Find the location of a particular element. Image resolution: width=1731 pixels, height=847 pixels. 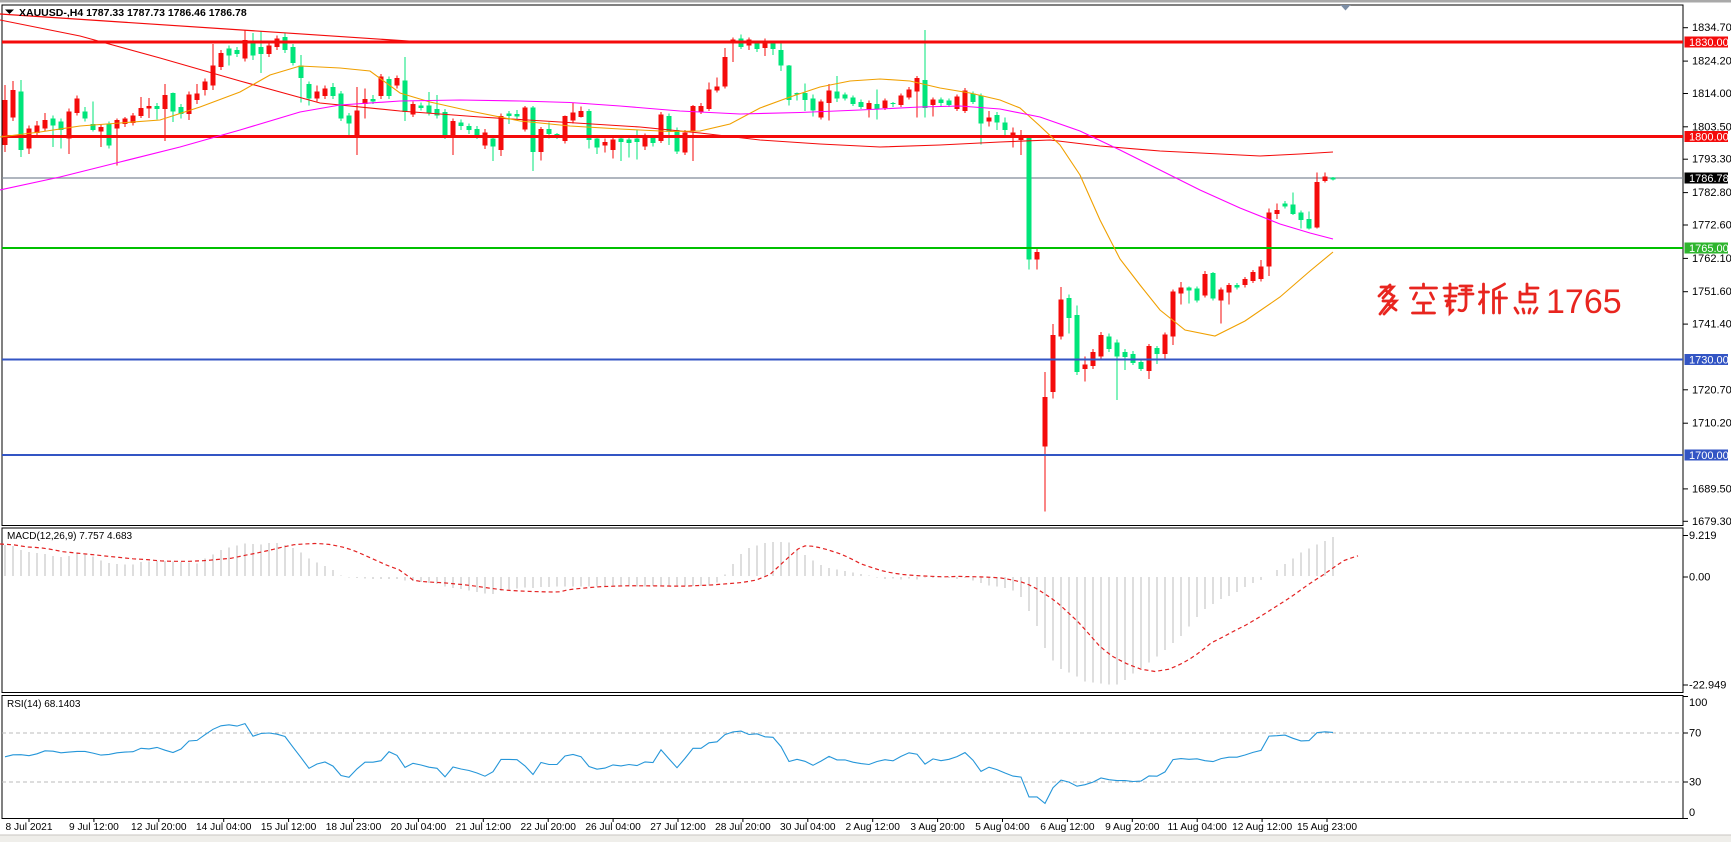

svg-text: 11 Aug 04:00 is located at coordinates (1198, 827).